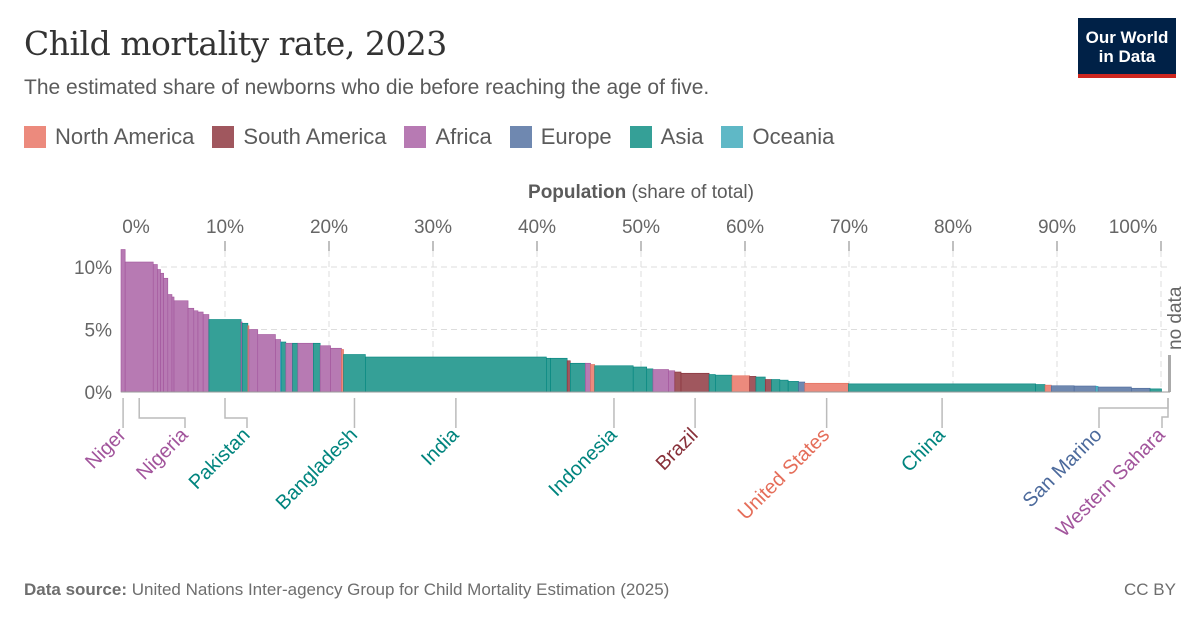 This screenshot has height=627, width=1200. I want to click on data-source-label: Data source:, so click(75, 589).